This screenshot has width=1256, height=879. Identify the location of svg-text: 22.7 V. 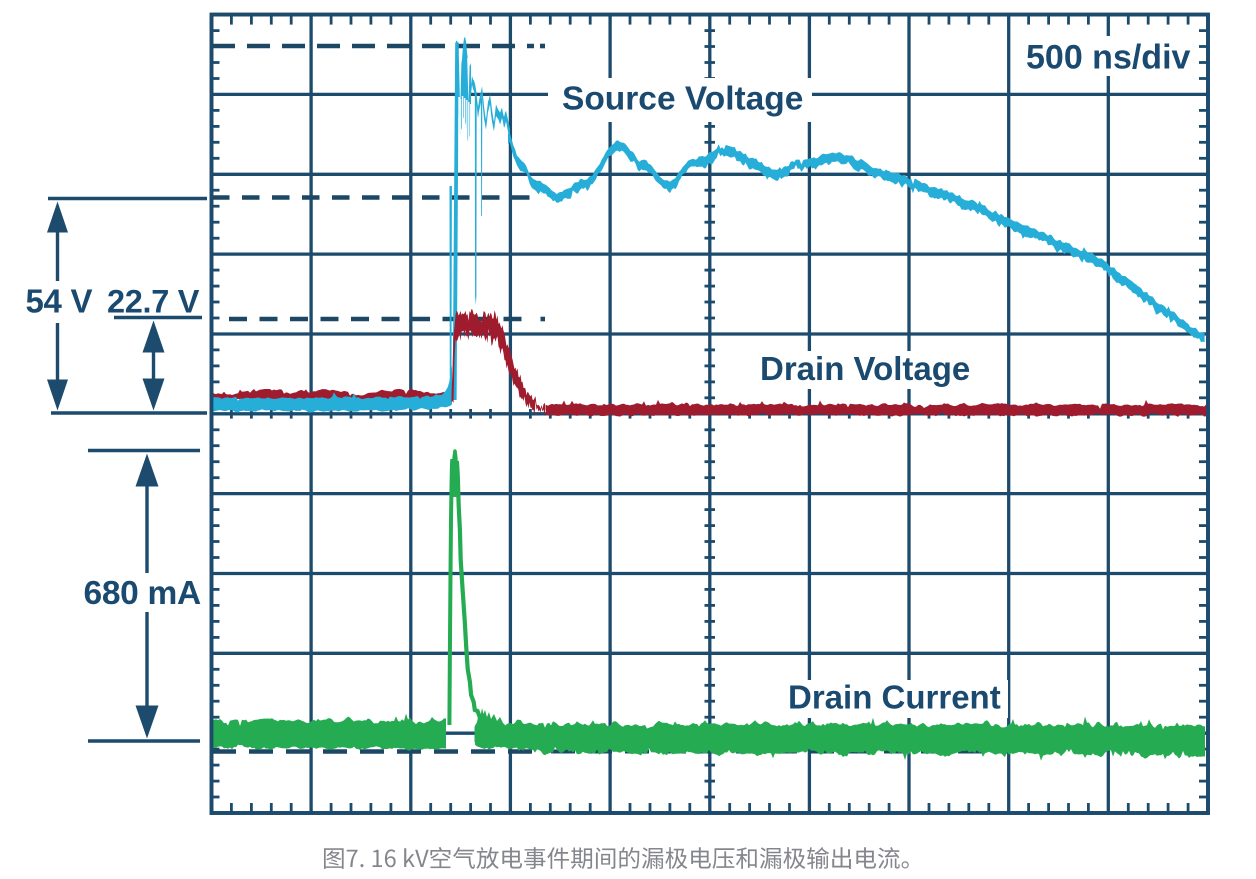
(153, 302).